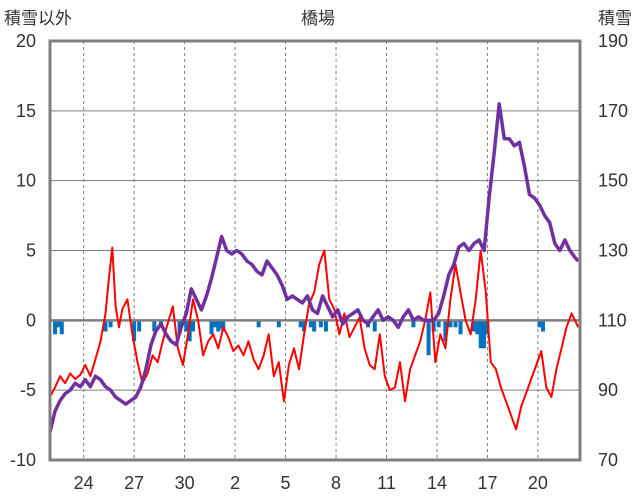  Describe the element at coordinates (23, 460) in the screenshot. I see `left-tick-label: -10` at that location.